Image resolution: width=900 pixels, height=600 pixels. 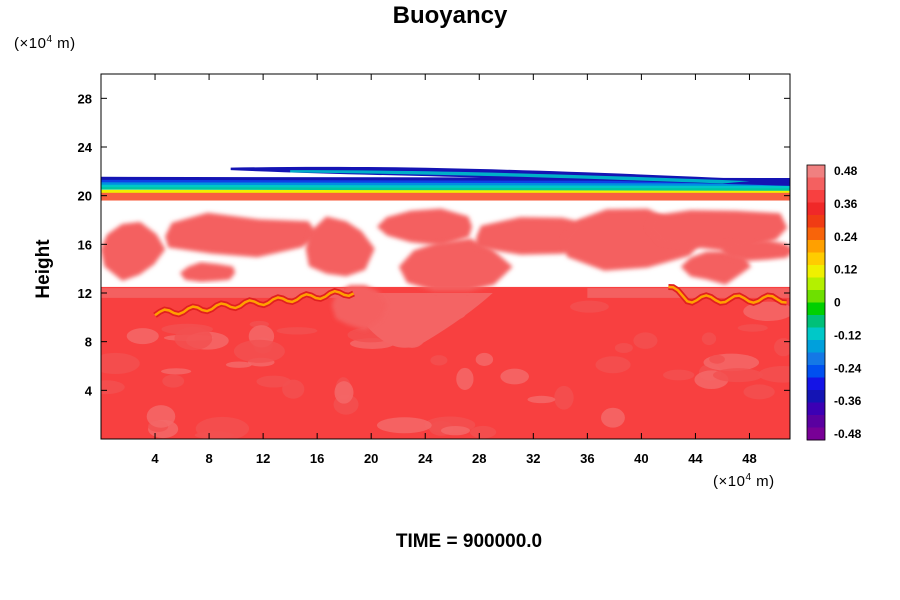 What do you see at coordinates (88, 342) in the screenshot?
I see `y-tick-label: 8` at bounding box center [88, 342].